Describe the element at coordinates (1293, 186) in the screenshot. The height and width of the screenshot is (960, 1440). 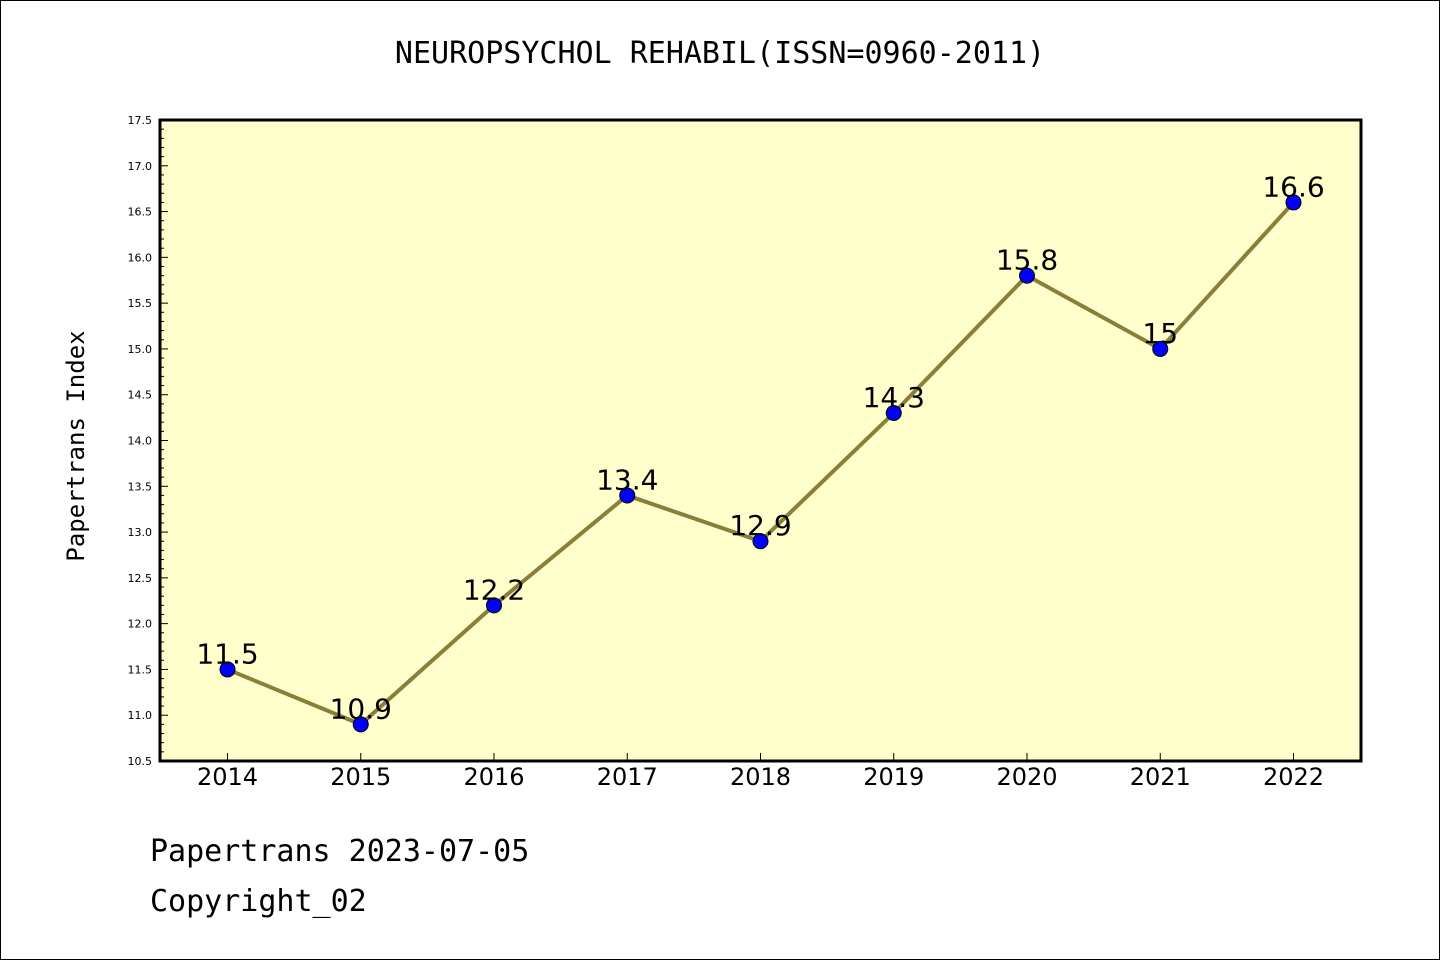
I see `data-label: 16.6` at that location.